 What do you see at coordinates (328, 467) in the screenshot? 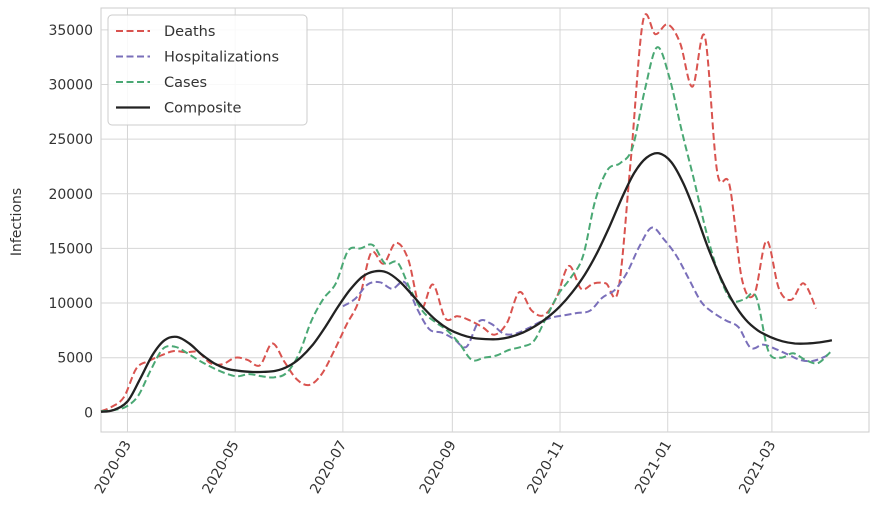
I see `x-tick-label: 2020-07` at bounding box center [328, 467].